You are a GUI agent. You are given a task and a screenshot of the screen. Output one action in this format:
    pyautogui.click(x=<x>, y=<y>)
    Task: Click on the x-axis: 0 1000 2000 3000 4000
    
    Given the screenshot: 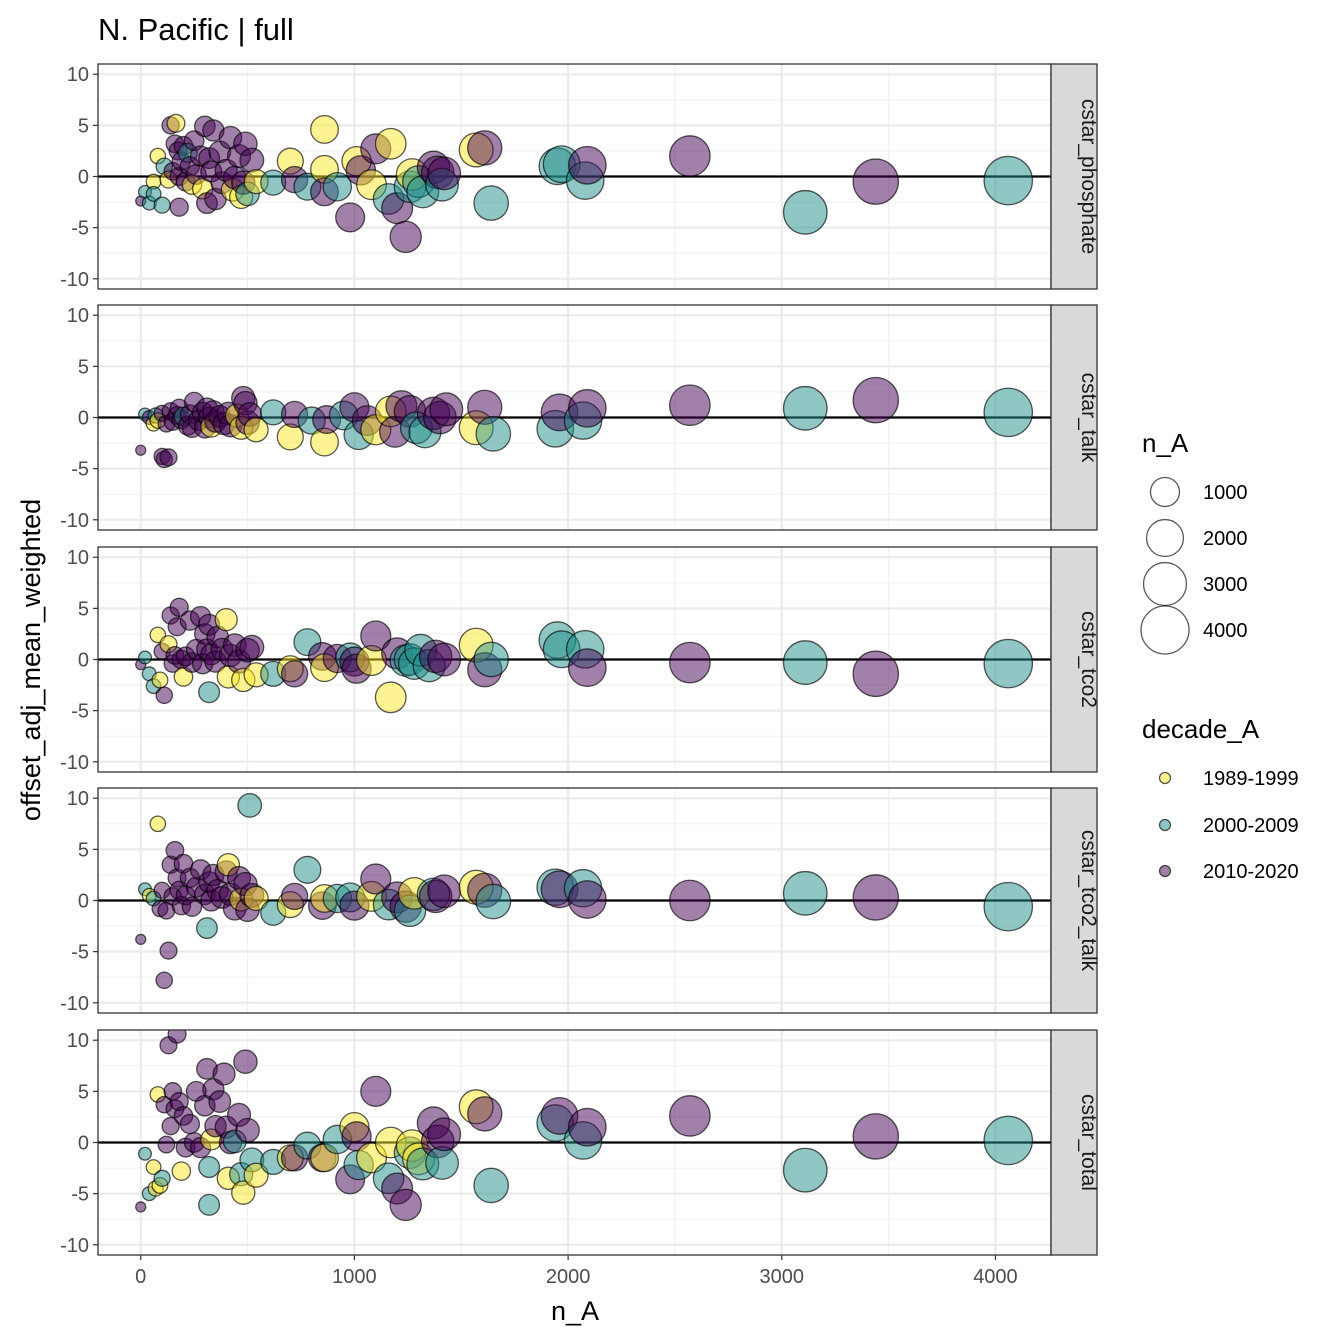 What is the action you would take?
    pyautogui.click(x=576, y=1271)
    